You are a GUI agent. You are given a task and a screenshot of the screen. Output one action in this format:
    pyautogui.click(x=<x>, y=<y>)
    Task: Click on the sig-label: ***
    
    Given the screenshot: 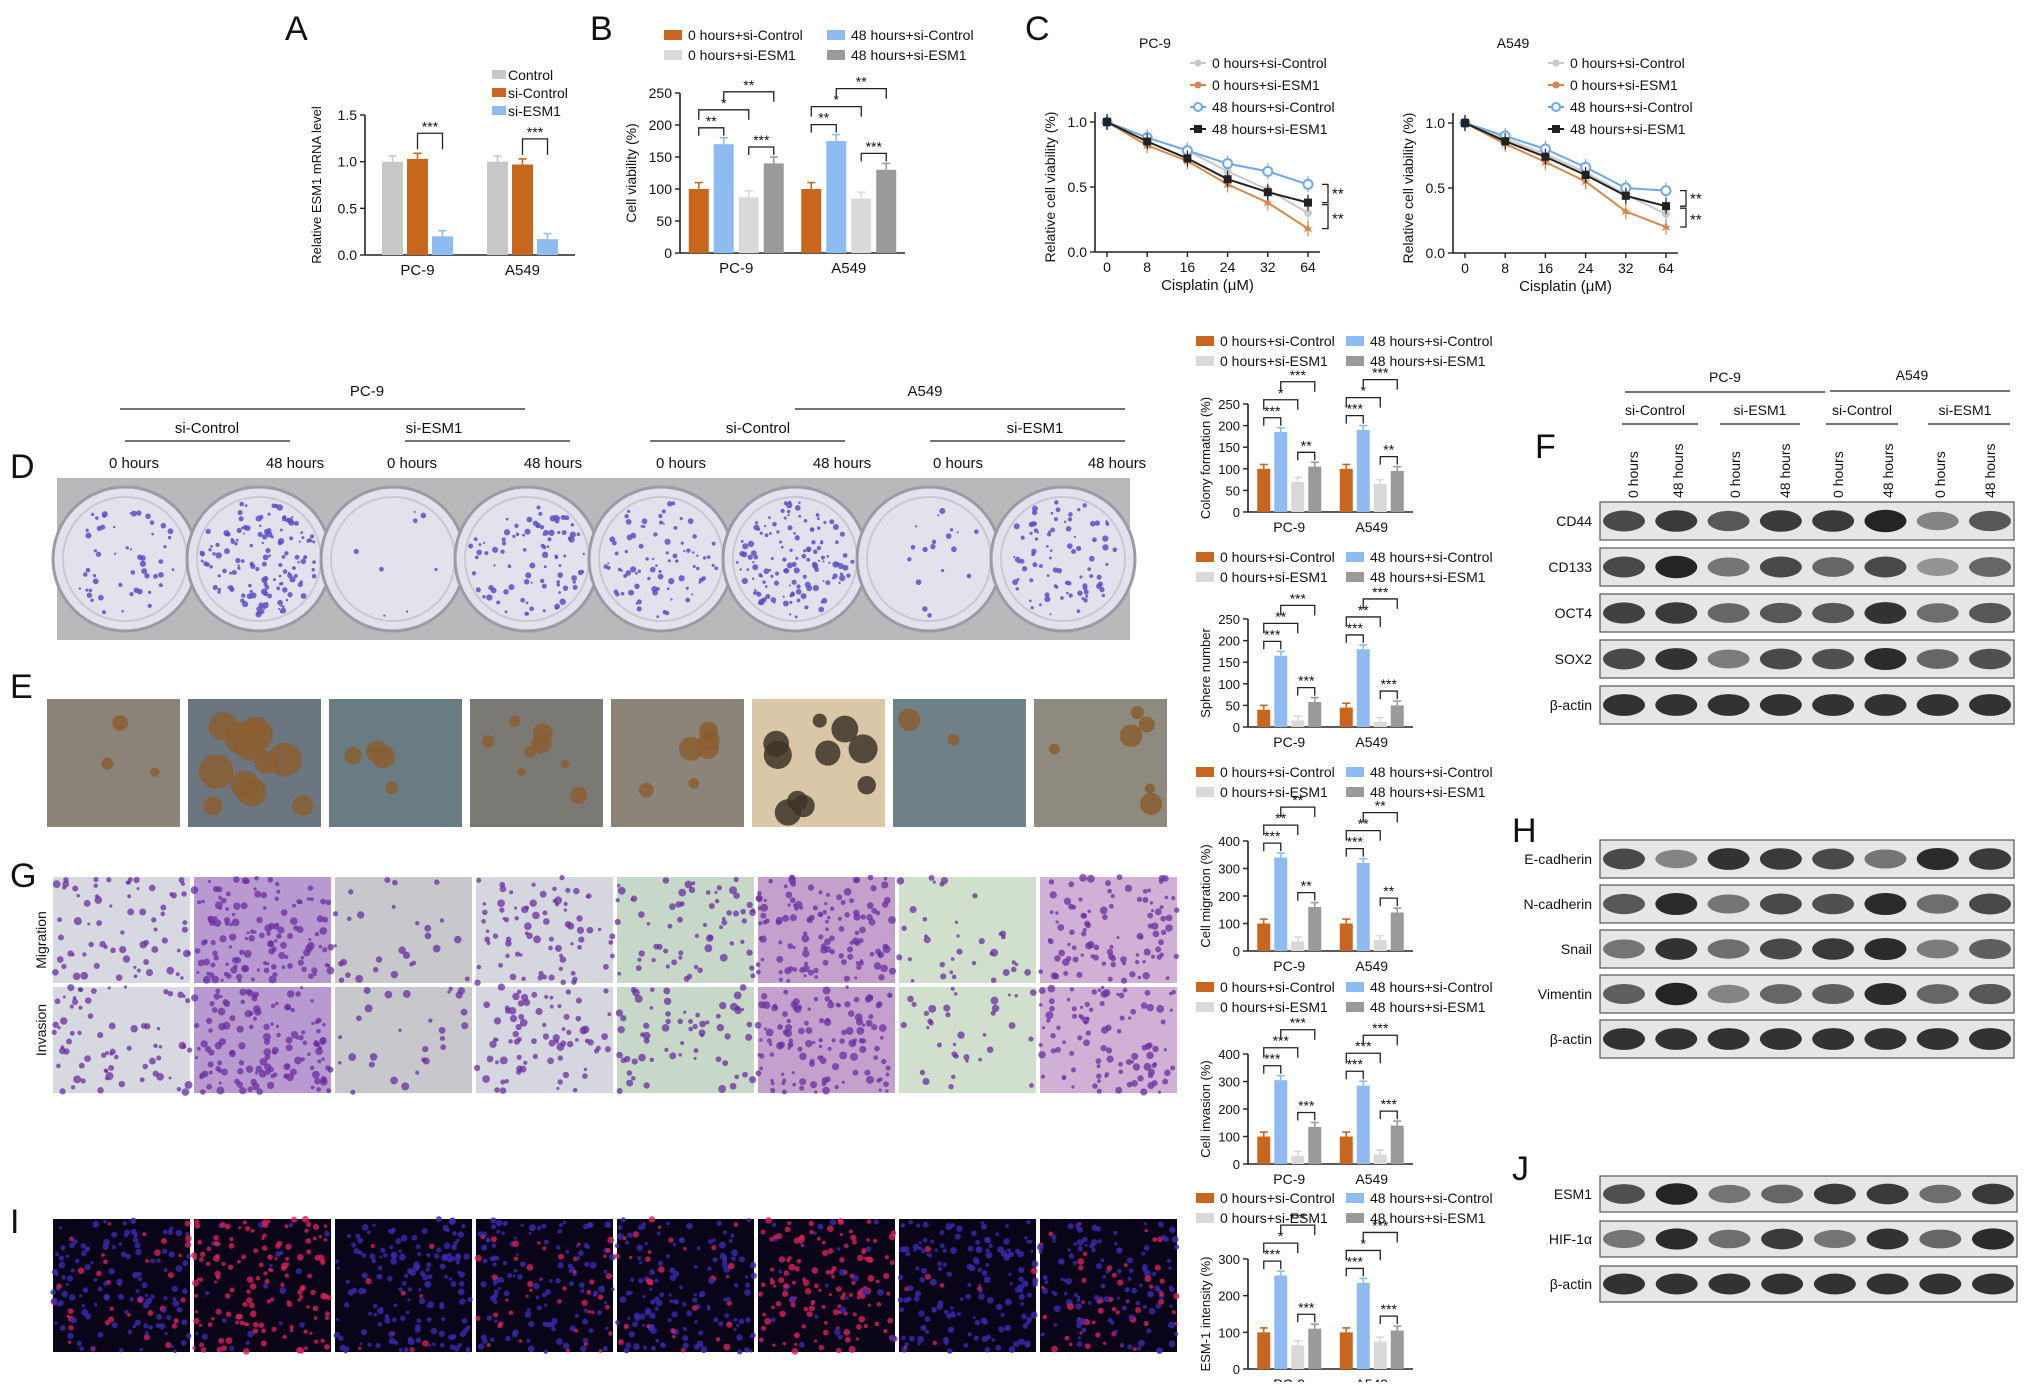 What is the action you would take?
    pyautogui.click(x=430, y=126)
    